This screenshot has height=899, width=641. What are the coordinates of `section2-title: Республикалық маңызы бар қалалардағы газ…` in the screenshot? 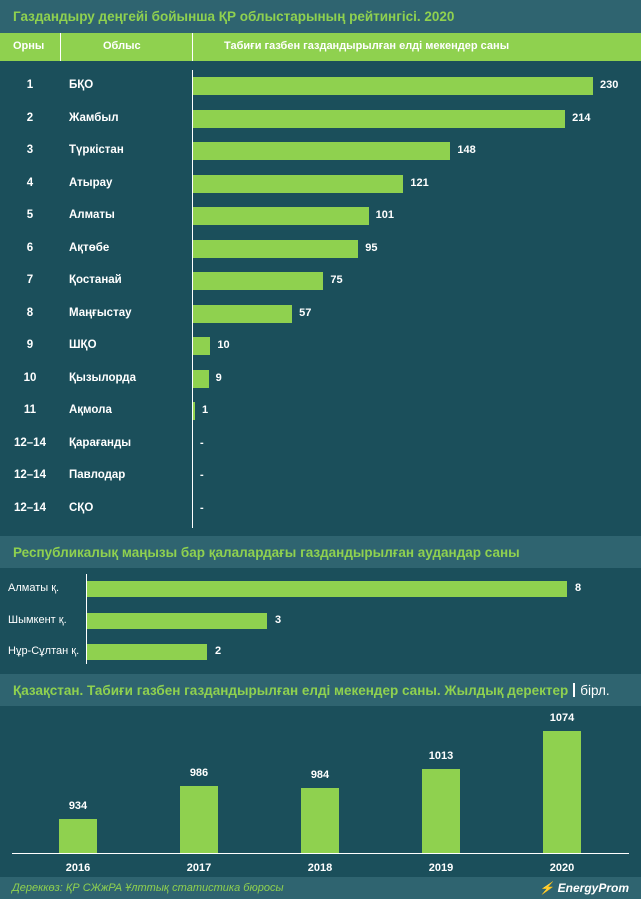 It's located at (266, 552).